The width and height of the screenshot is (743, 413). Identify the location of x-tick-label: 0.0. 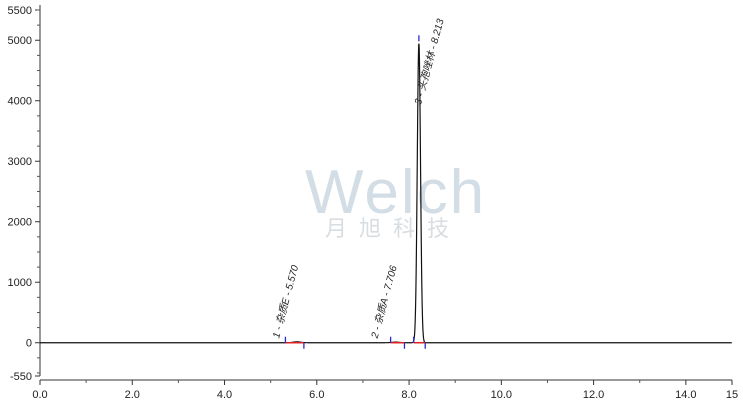
(39, 395).